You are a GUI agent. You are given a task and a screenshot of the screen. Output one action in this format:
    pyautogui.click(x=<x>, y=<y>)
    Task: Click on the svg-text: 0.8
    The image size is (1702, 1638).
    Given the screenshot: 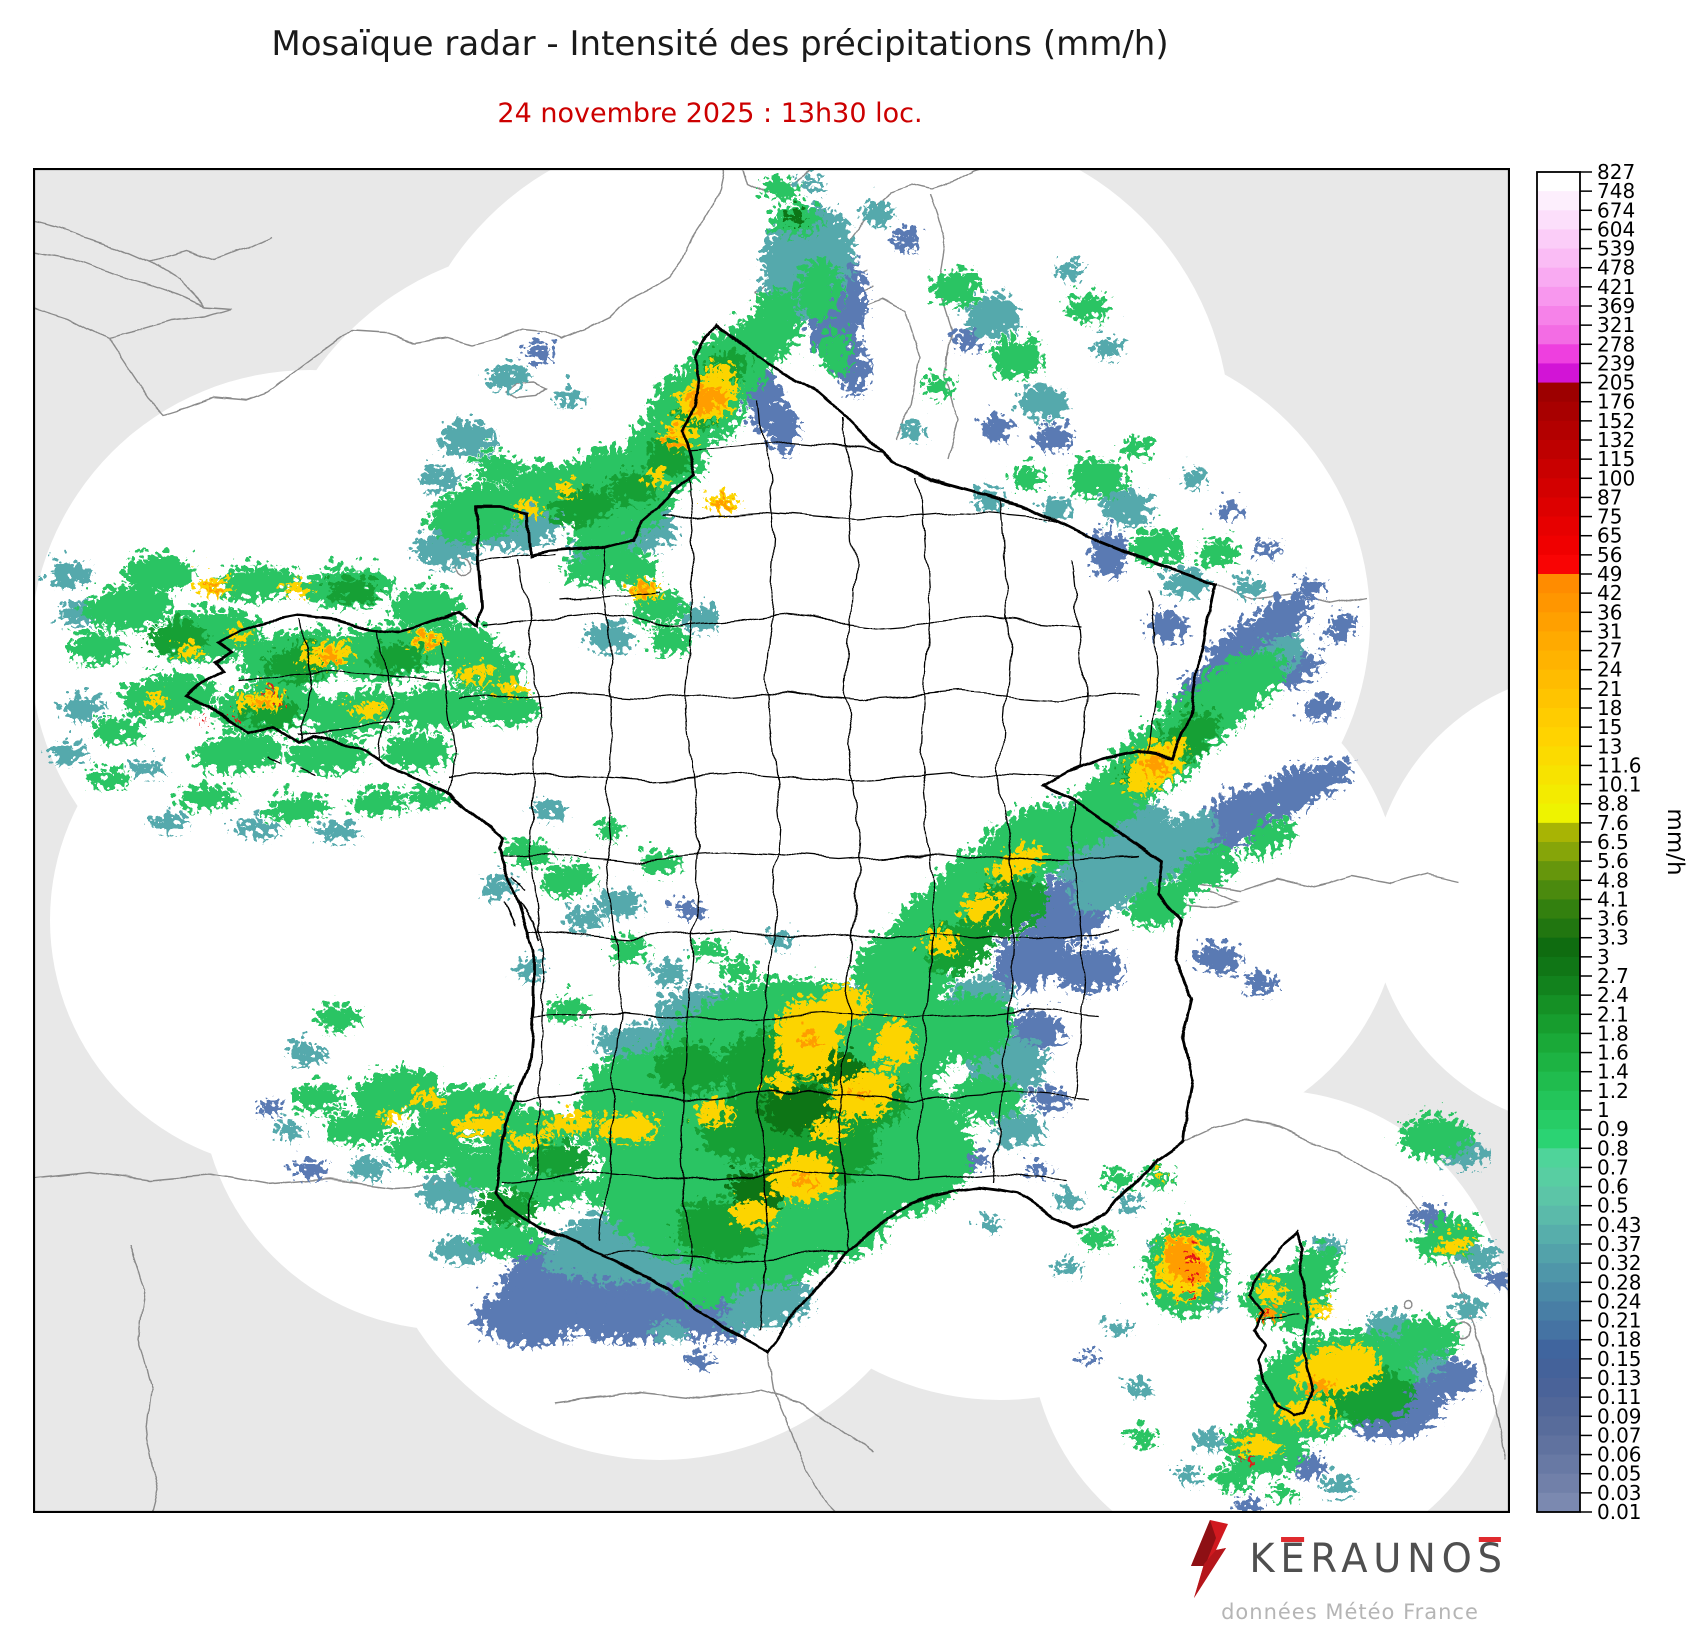 What is the action you would take?
    pyautogui.click(x=1613, y=1148)
    